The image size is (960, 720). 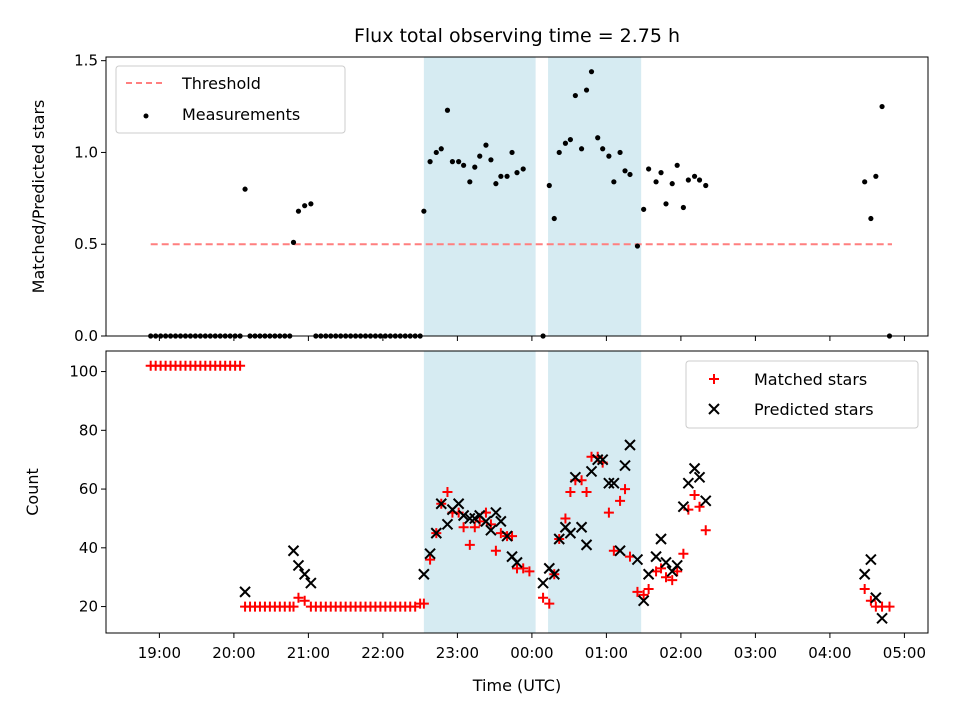 I want to click on legend-matched-swatch, so click(x=714, y=379).